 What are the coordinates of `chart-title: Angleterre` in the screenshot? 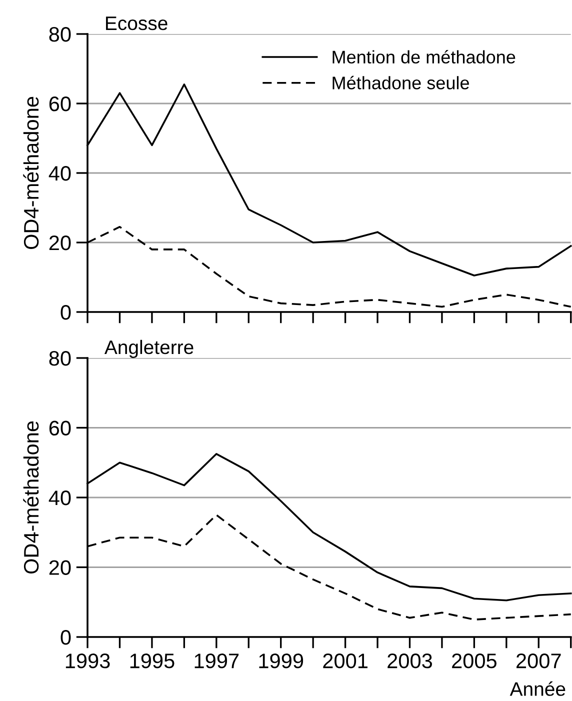 It's located at (149, 349).